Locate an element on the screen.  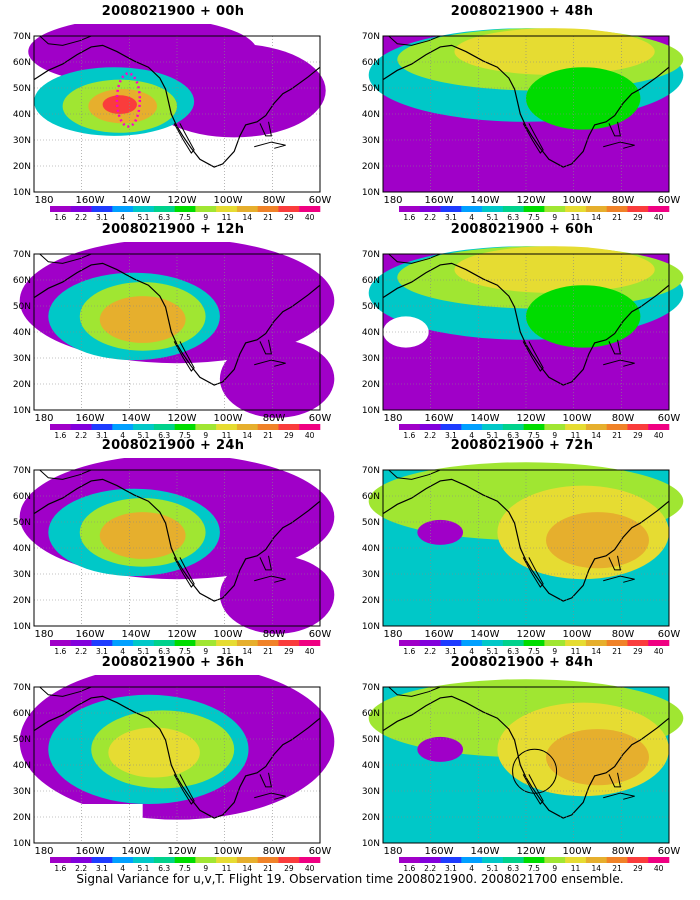
colorbar-label: 11 is located at coordinates (227, 216).